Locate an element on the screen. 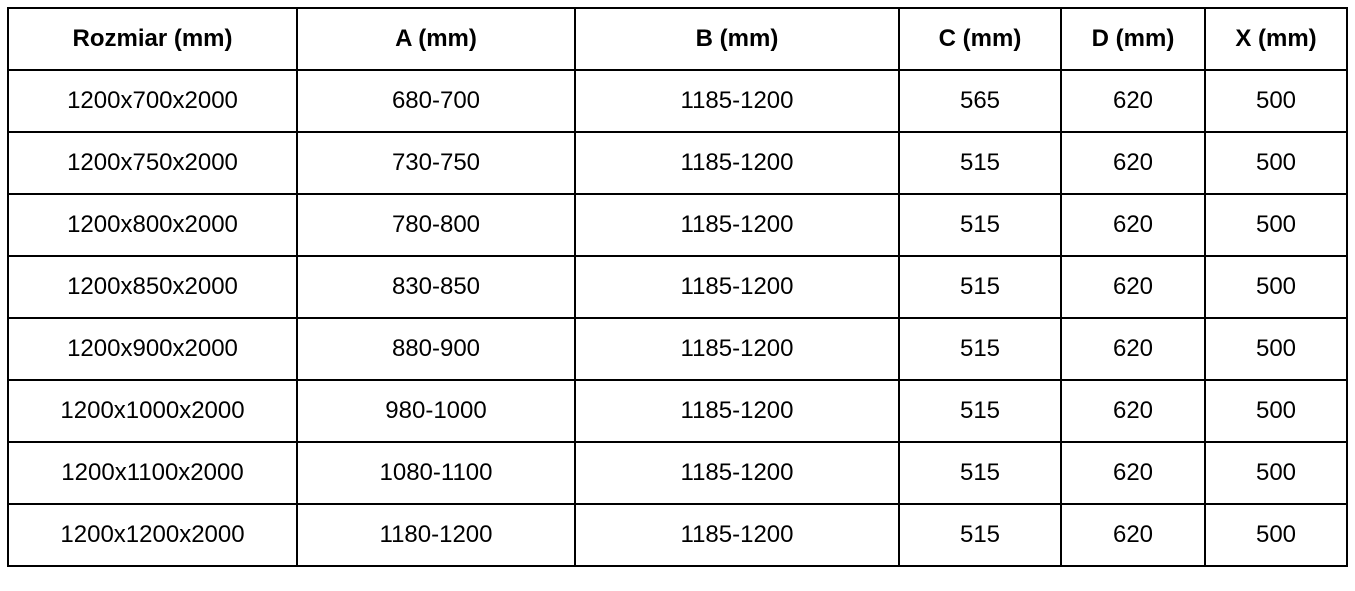 The height and width of the screenshot is (591, 1355). header-x: X (mm) is located at coordinates (1276, 39).